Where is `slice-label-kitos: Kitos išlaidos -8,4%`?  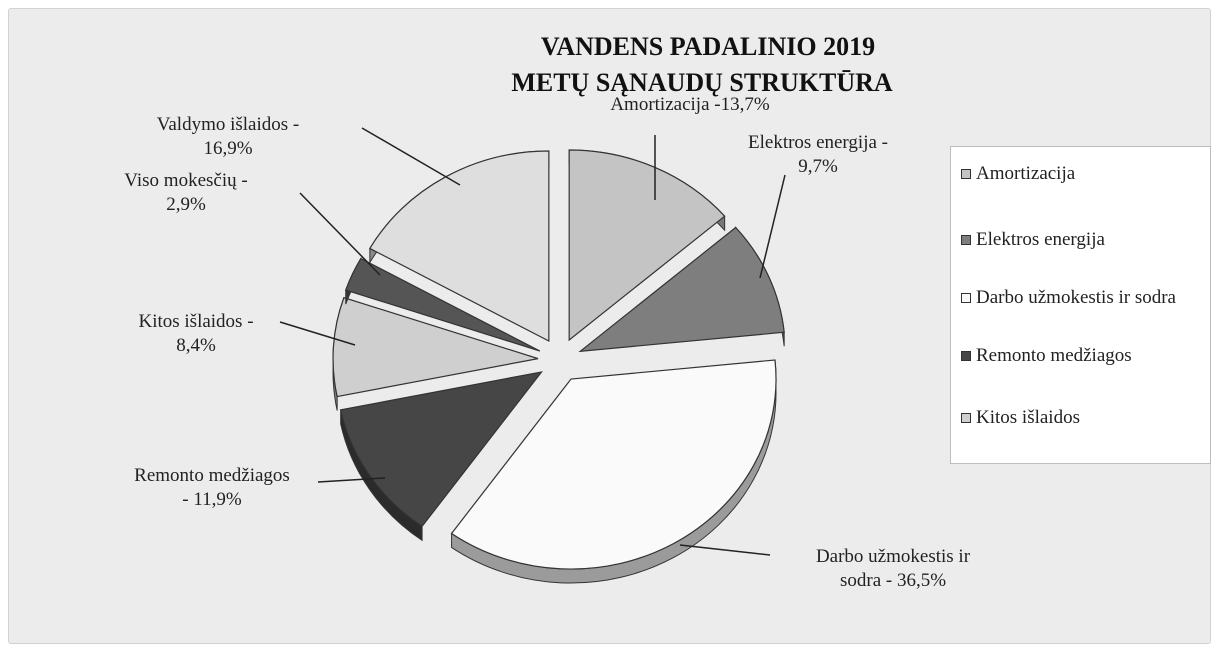 slice-label-kitos: Kitos išlaidos -8,4% is located at coordinates (195, 333).